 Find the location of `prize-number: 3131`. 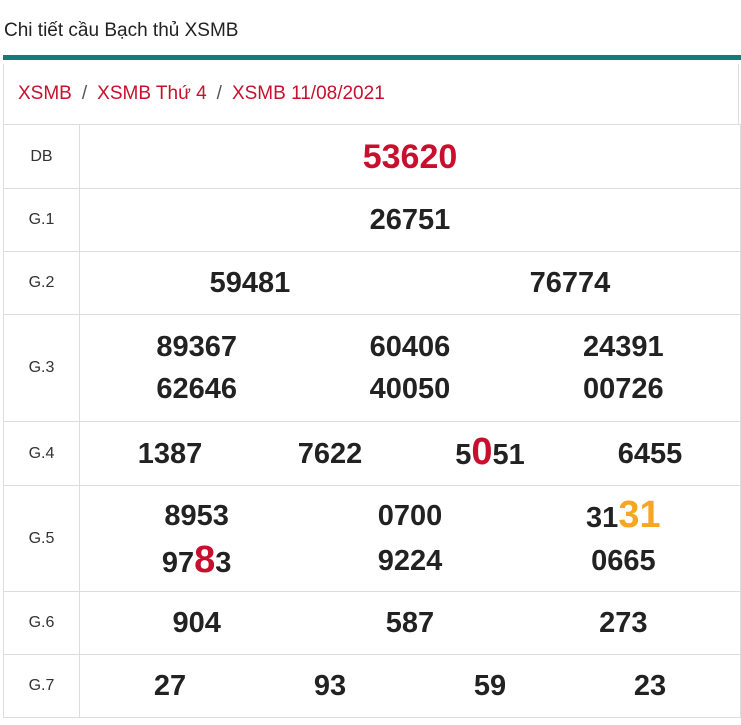

prize-number: 3131 is located at coordinates (623, 516).